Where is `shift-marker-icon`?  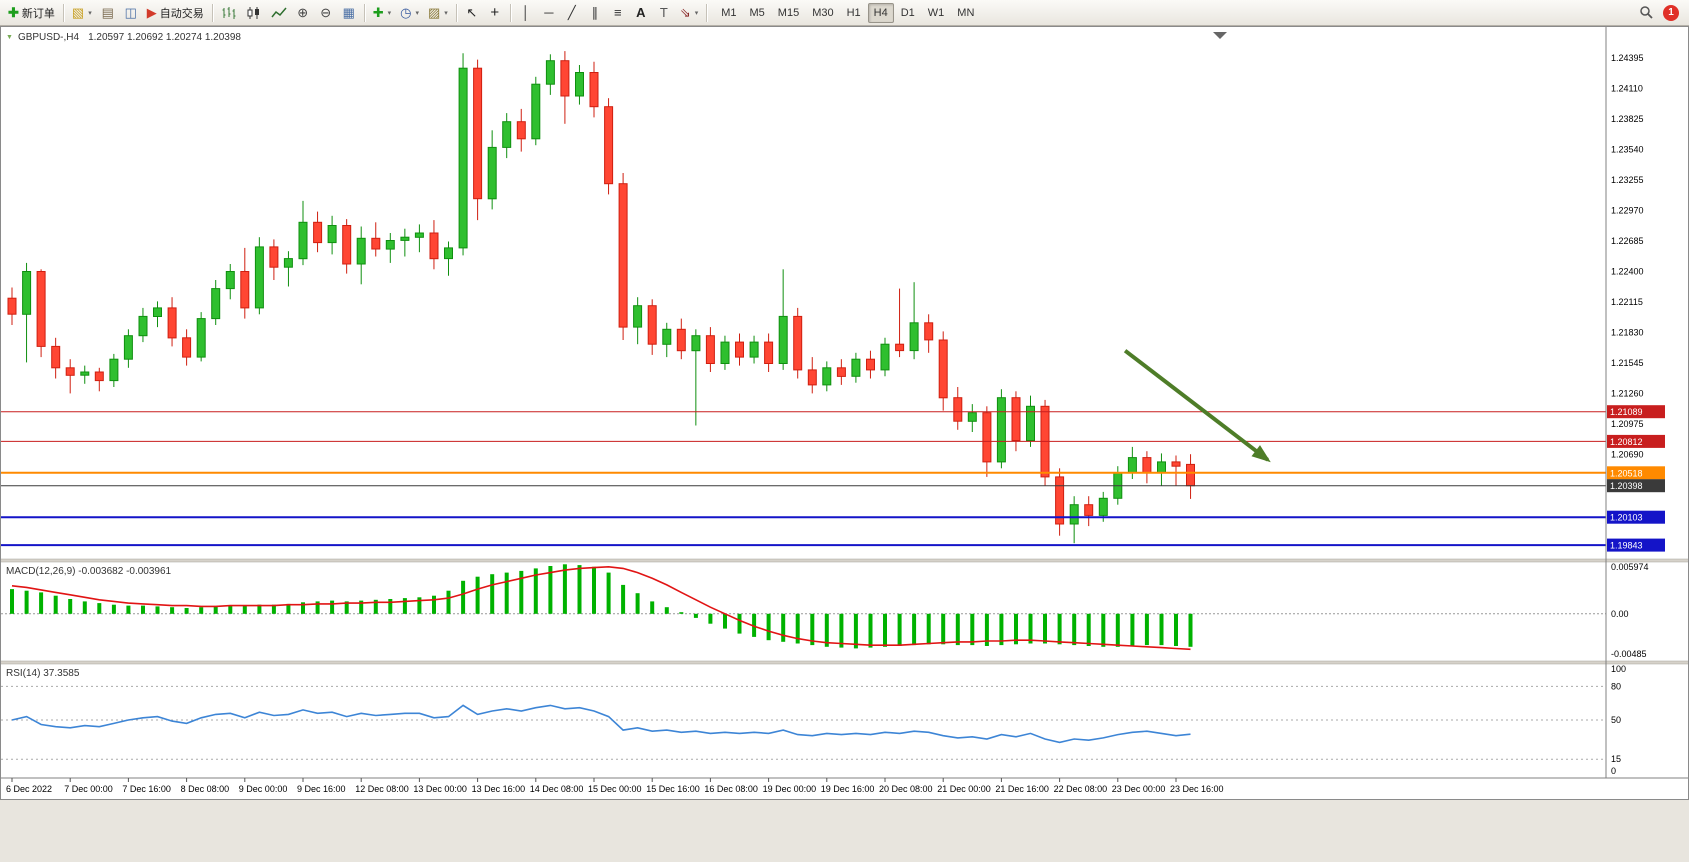
shift-marker-icon is located at coordinates (1220, 35).